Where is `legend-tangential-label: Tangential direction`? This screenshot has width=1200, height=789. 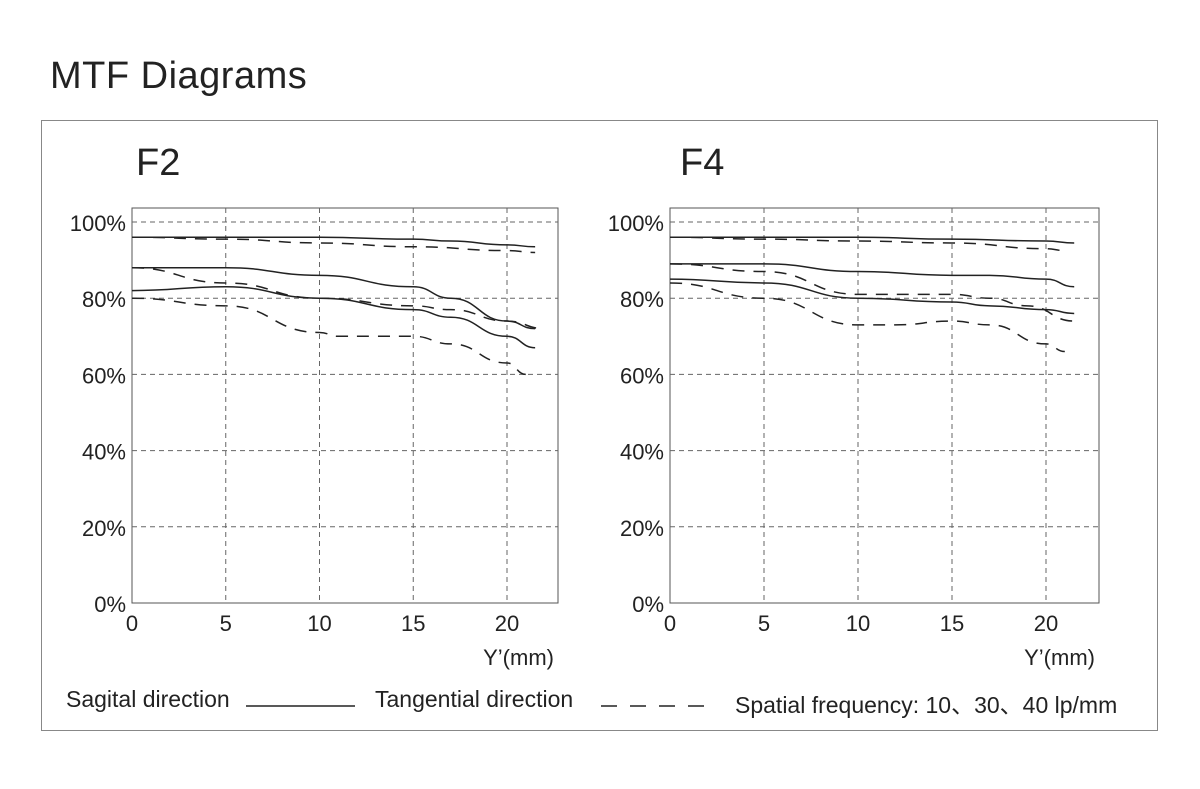
legend-tangential-label: Tangential direction is located at coordinates (474, 699).